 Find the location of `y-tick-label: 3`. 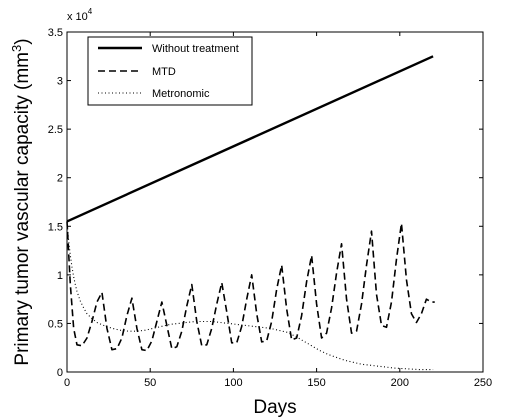

y-tick-label: 3 is located at coordinates (60, 82).